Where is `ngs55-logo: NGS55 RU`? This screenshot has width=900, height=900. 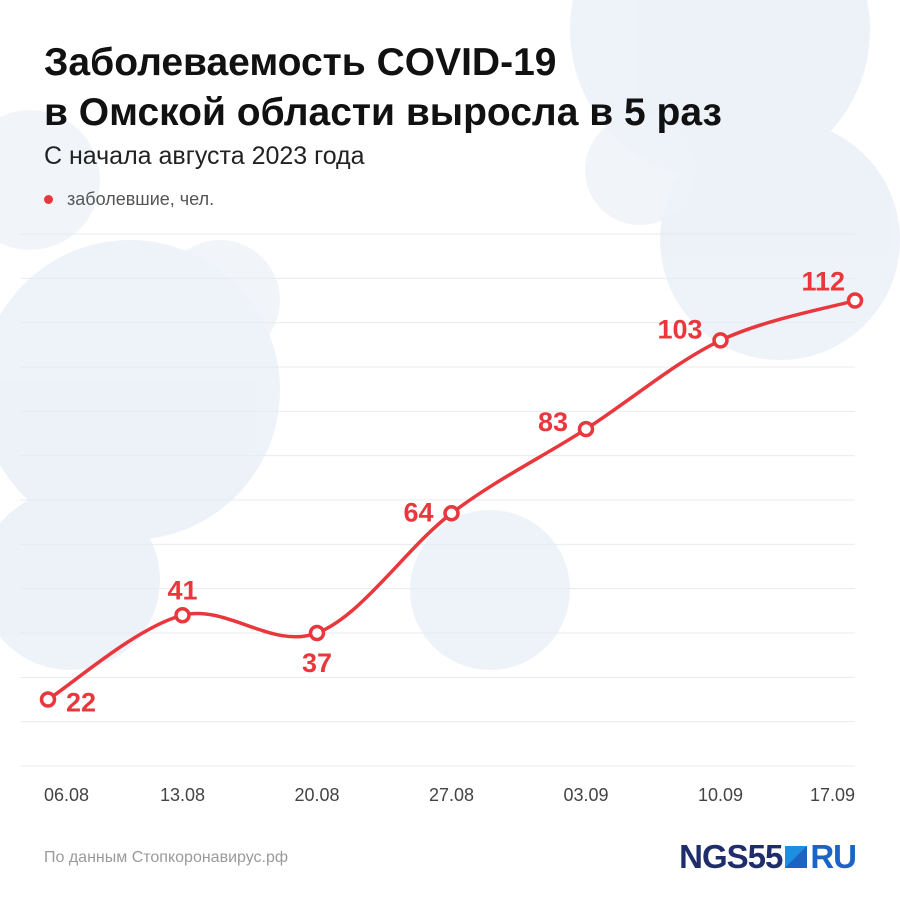
ngs55-logo: NGS55 RU is located at coordinates (768, 857).